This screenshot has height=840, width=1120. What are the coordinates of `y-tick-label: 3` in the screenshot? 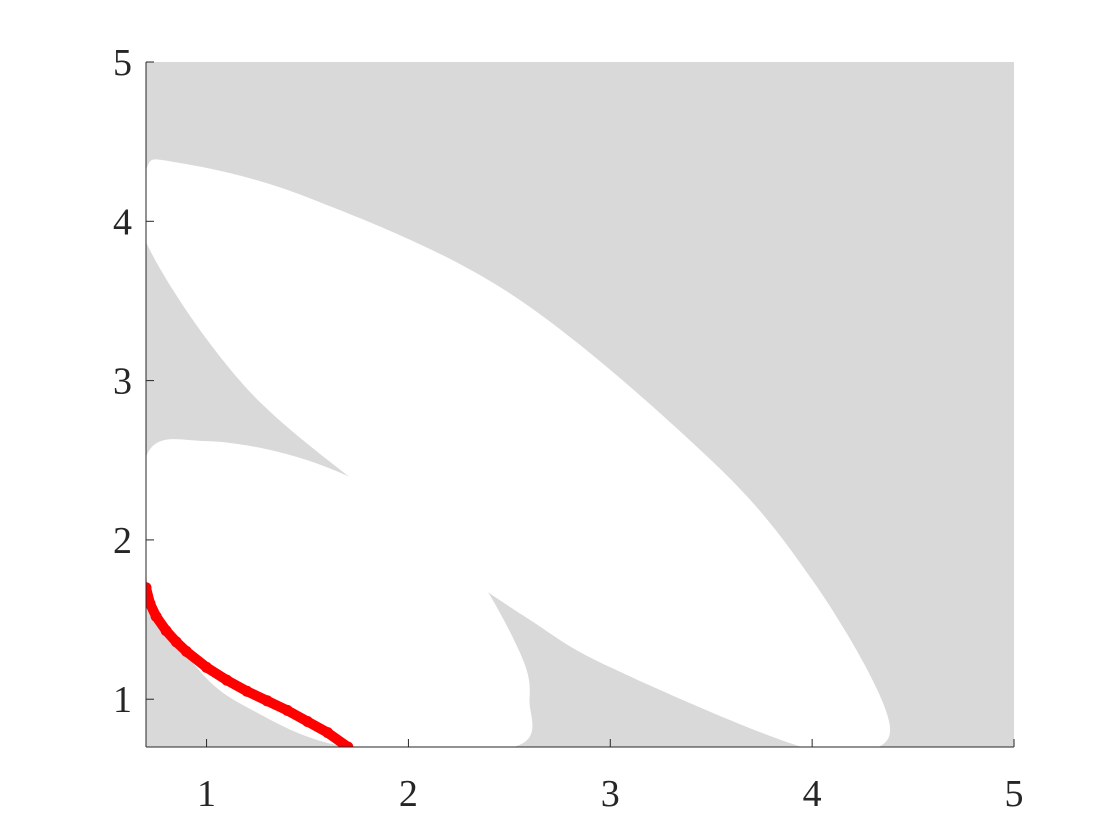 It's located at (122, 382).